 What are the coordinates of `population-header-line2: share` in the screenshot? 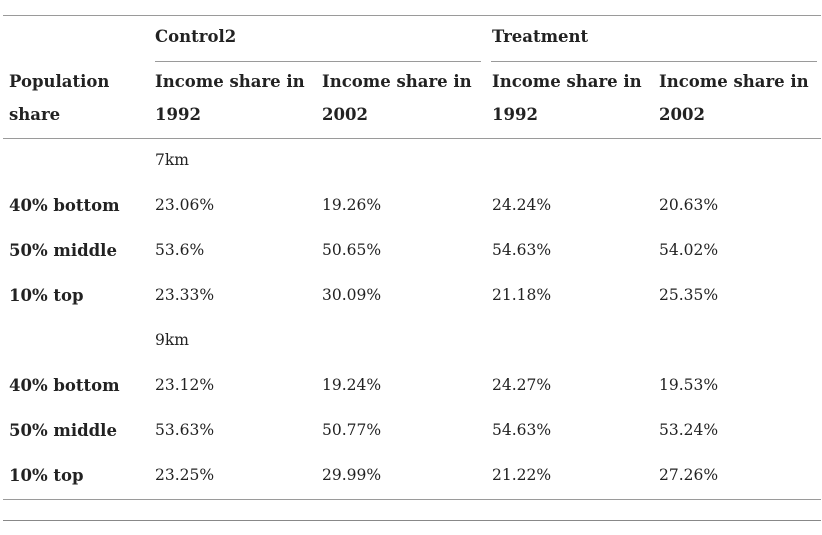 It's located at (35, 114).